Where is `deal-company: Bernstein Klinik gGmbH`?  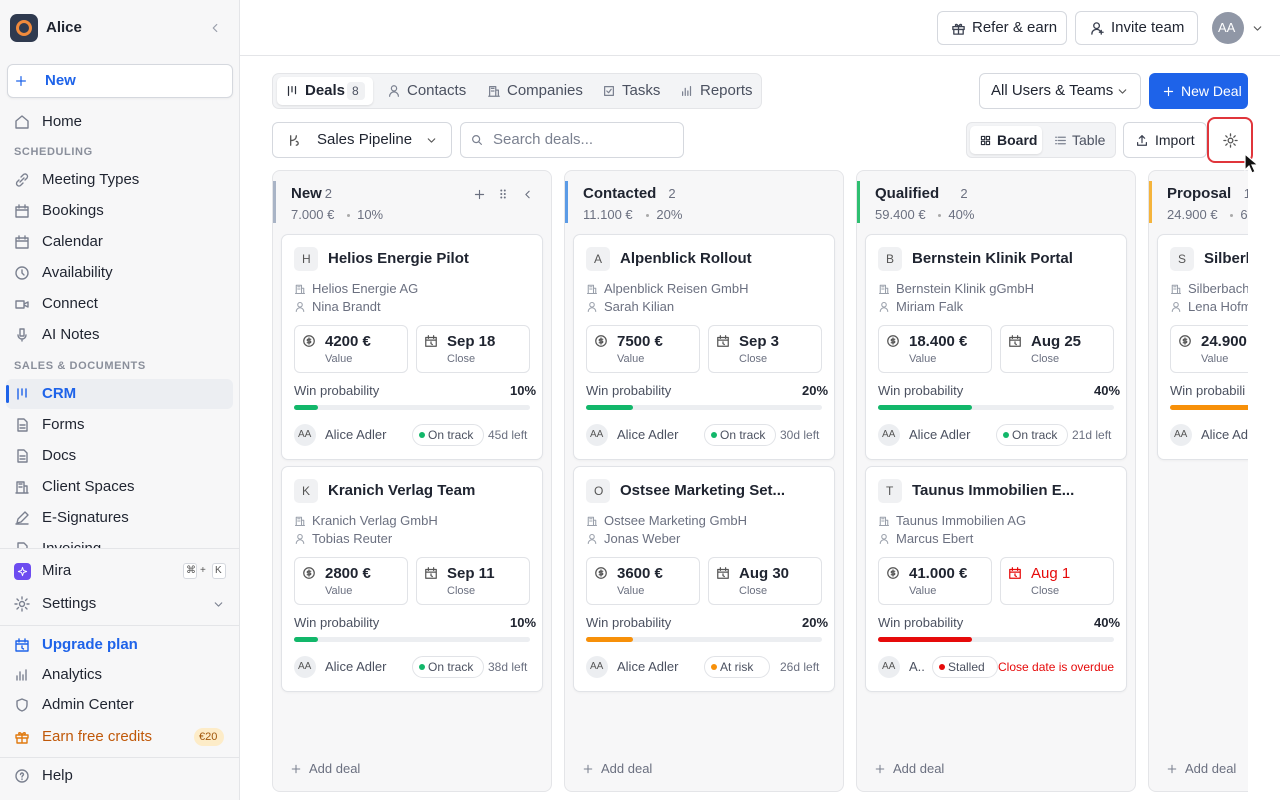
deal-company: Bernstein Klinik gGmbH is located at coordinates (965, 288).